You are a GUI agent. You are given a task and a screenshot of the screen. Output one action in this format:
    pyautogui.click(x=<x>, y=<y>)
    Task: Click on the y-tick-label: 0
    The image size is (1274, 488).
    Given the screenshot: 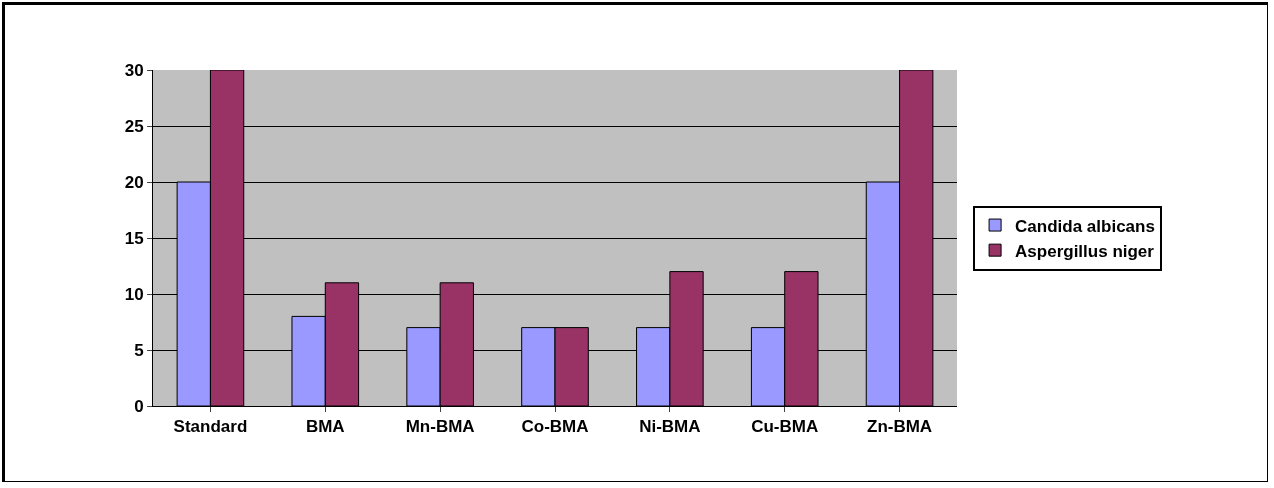 What is the action you would take?
    pyautogui.click(x=139, y=406)
    